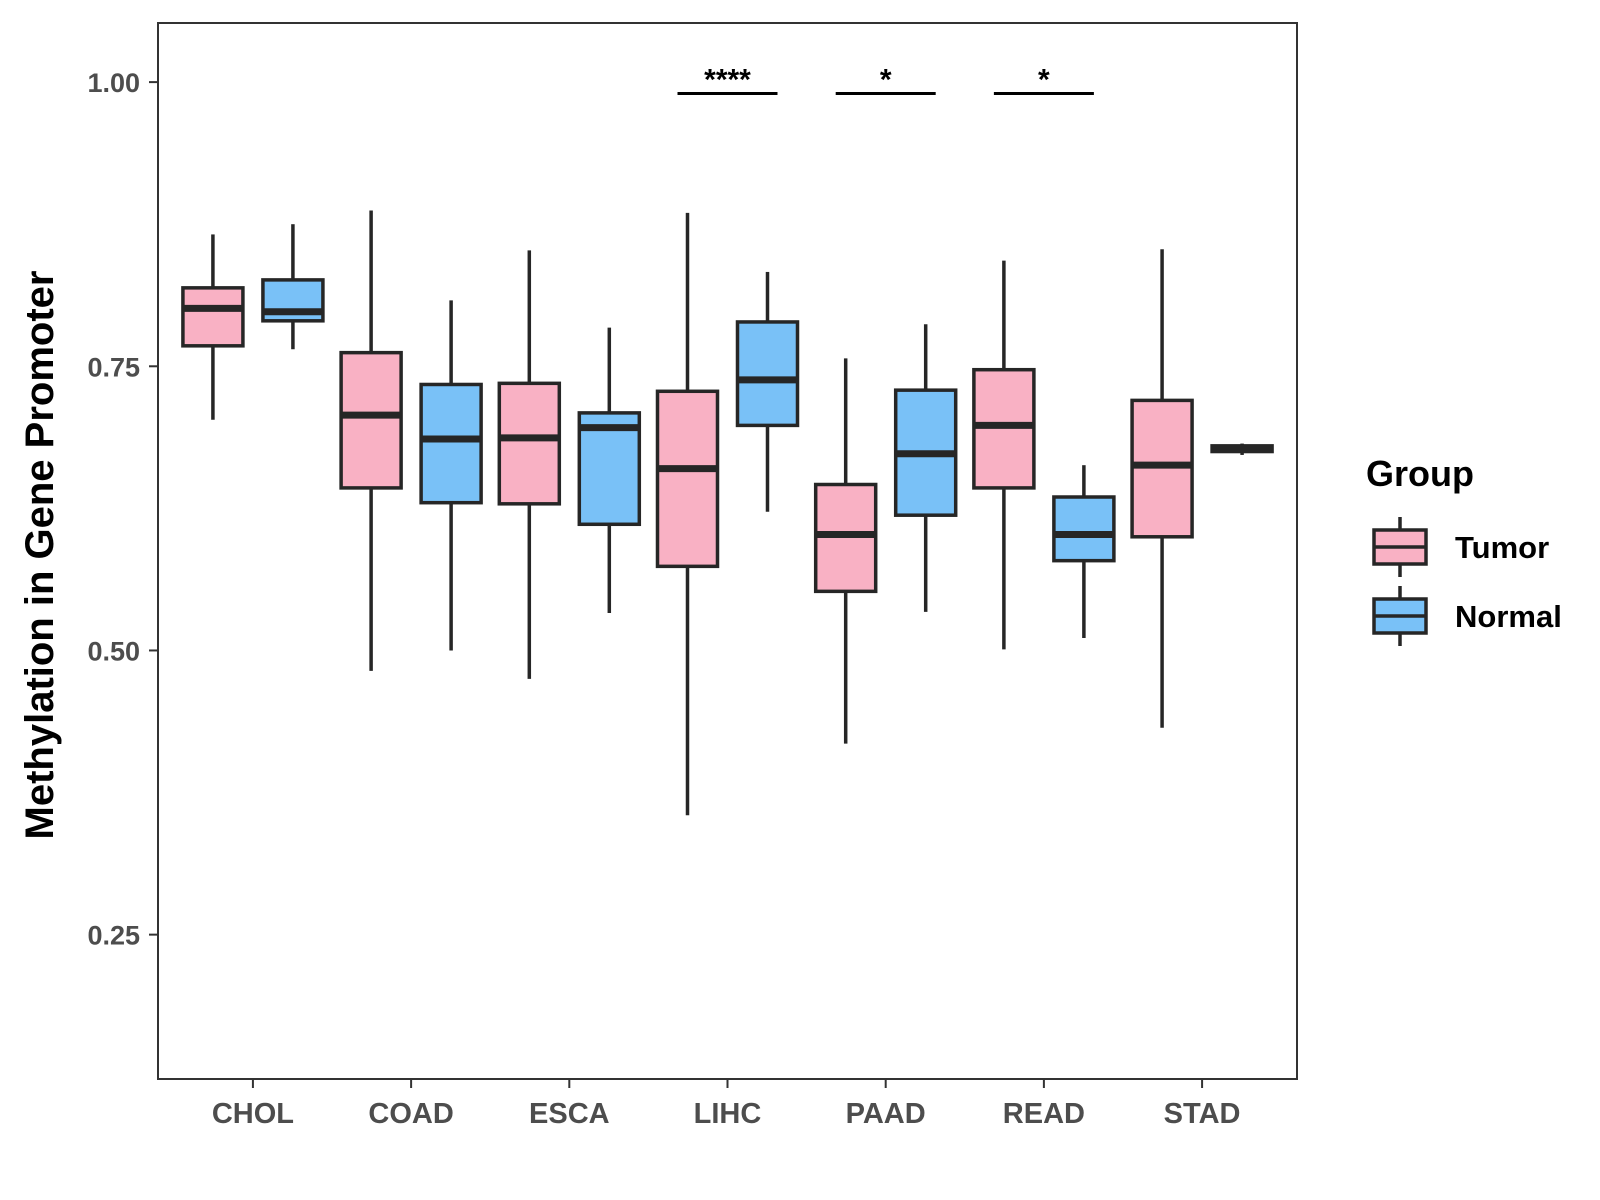  Describe the element at coordinates (1162, 488) in the screenshot. I see `box-tumor-stad` at that location.